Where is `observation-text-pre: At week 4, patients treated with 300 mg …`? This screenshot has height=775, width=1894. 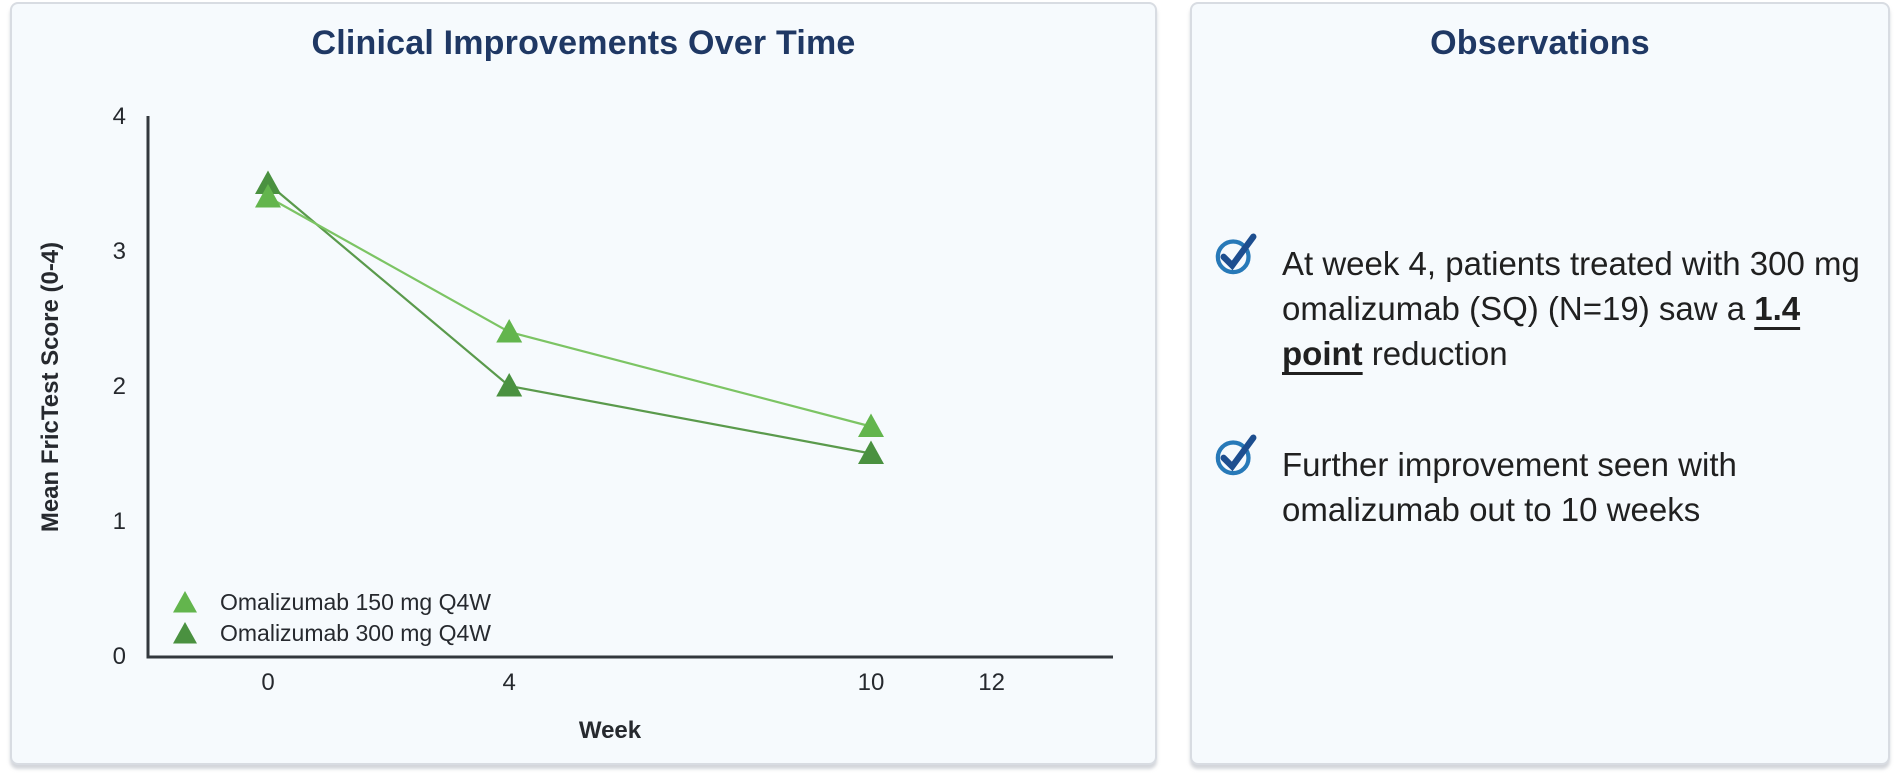 observation-text-pre: At week 4, patients treated with 300 mg … is located at coordinates (1571, 286).